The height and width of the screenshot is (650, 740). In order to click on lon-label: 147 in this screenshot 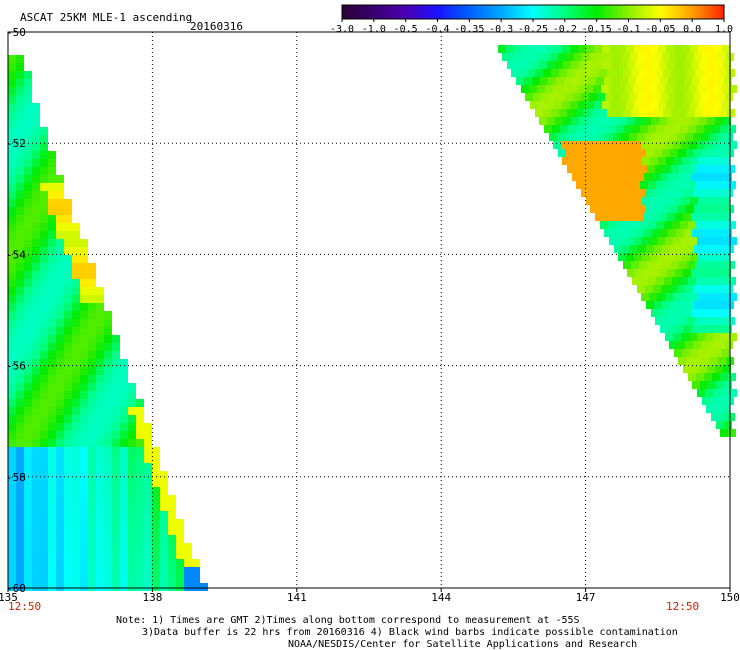, I will do `click(586, 597)`.